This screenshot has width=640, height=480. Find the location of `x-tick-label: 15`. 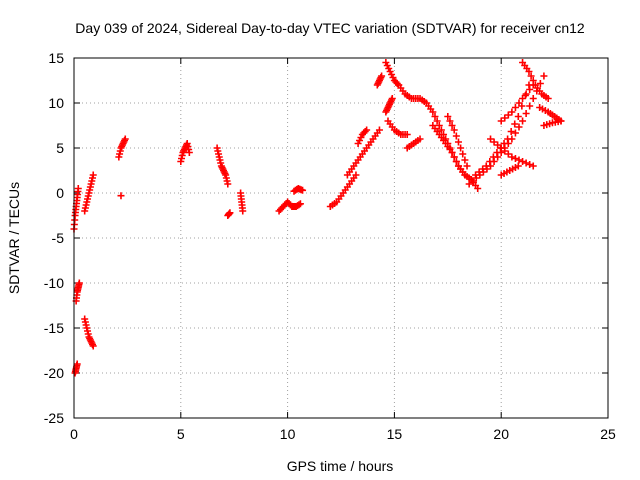

x-tick-label: 15 is located at coordinates (395, 434).